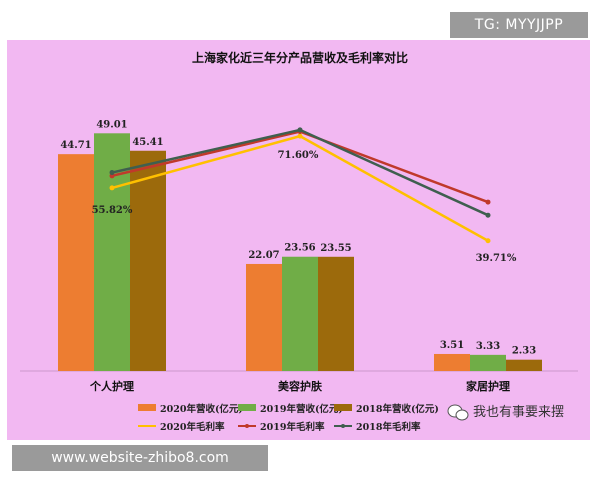  Describe the element at coordinates (397, 409) in the screenshot. I see `legend-label-3: 2018年营收(亿元)` at that location.